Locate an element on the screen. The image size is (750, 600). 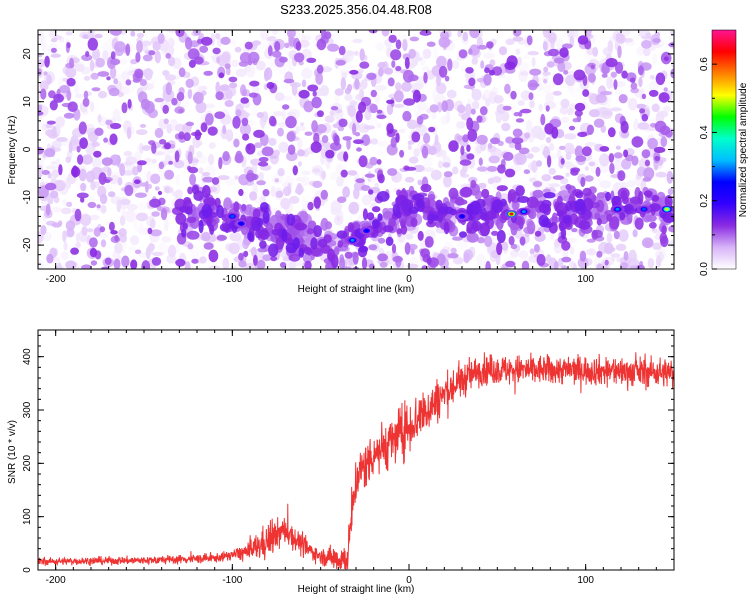
spectrogram-ylabel: Frequency (Hz) is located at coordinates (12, 150).